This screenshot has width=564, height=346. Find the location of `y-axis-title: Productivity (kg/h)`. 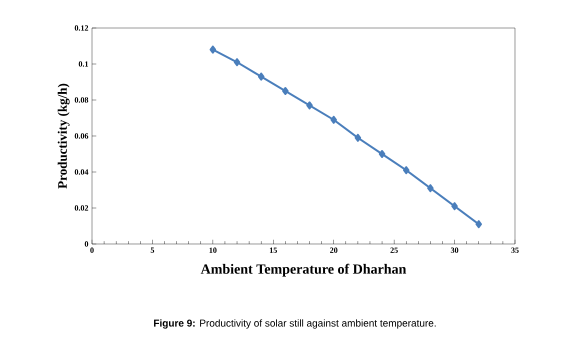

y-axis-title: Productivity (kg/h) is located at coordinates (64, 136).